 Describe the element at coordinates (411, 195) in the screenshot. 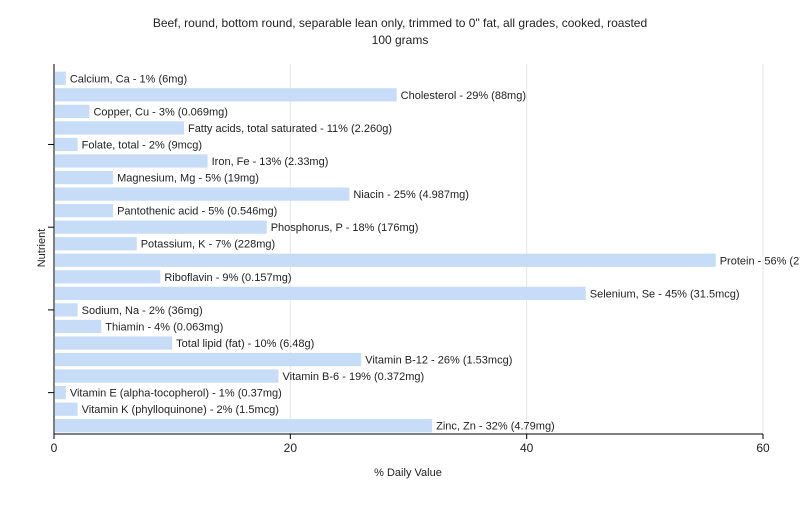

I see `bar-label: Niacin - 25% (4.987mg)` at that location.